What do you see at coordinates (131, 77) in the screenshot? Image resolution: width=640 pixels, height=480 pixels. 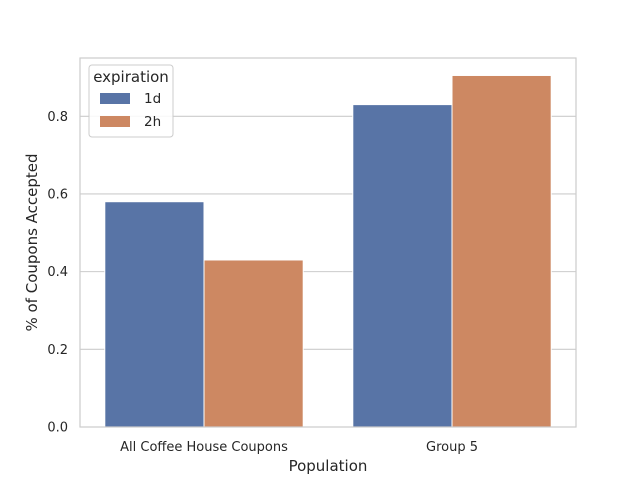 I see `legend-title: expiration` at bounding box center [131, 77].